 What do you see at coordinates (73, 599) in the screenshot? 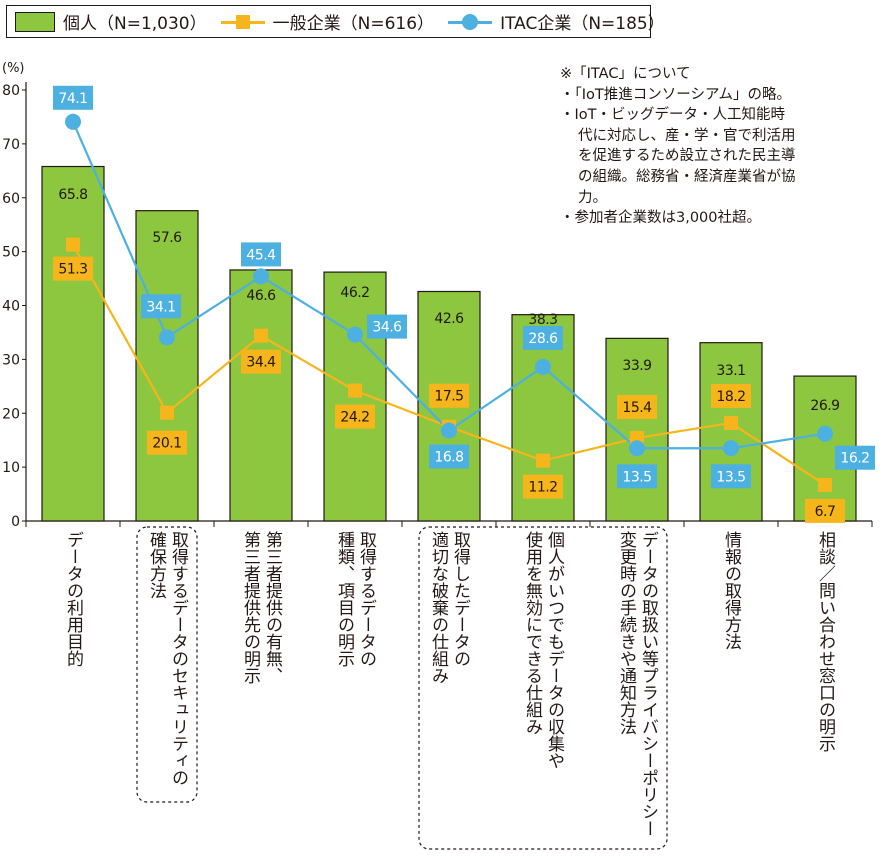
I see `category-label: データの利用目的` at bounding box center [73, 599].